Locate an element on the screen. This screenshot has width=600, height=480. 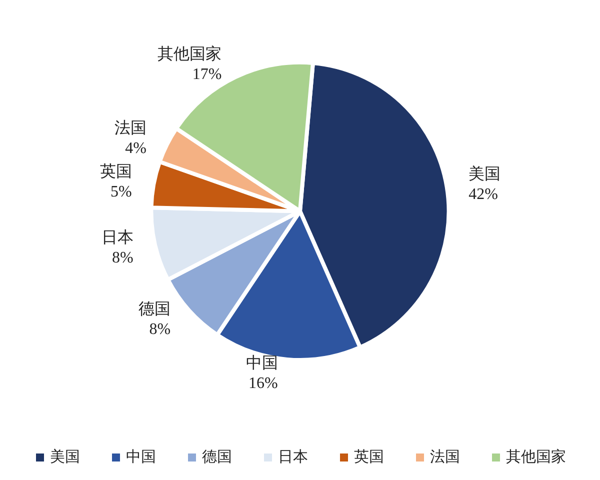
slice-label: 其他国家 is located at coordinates (190, 53).